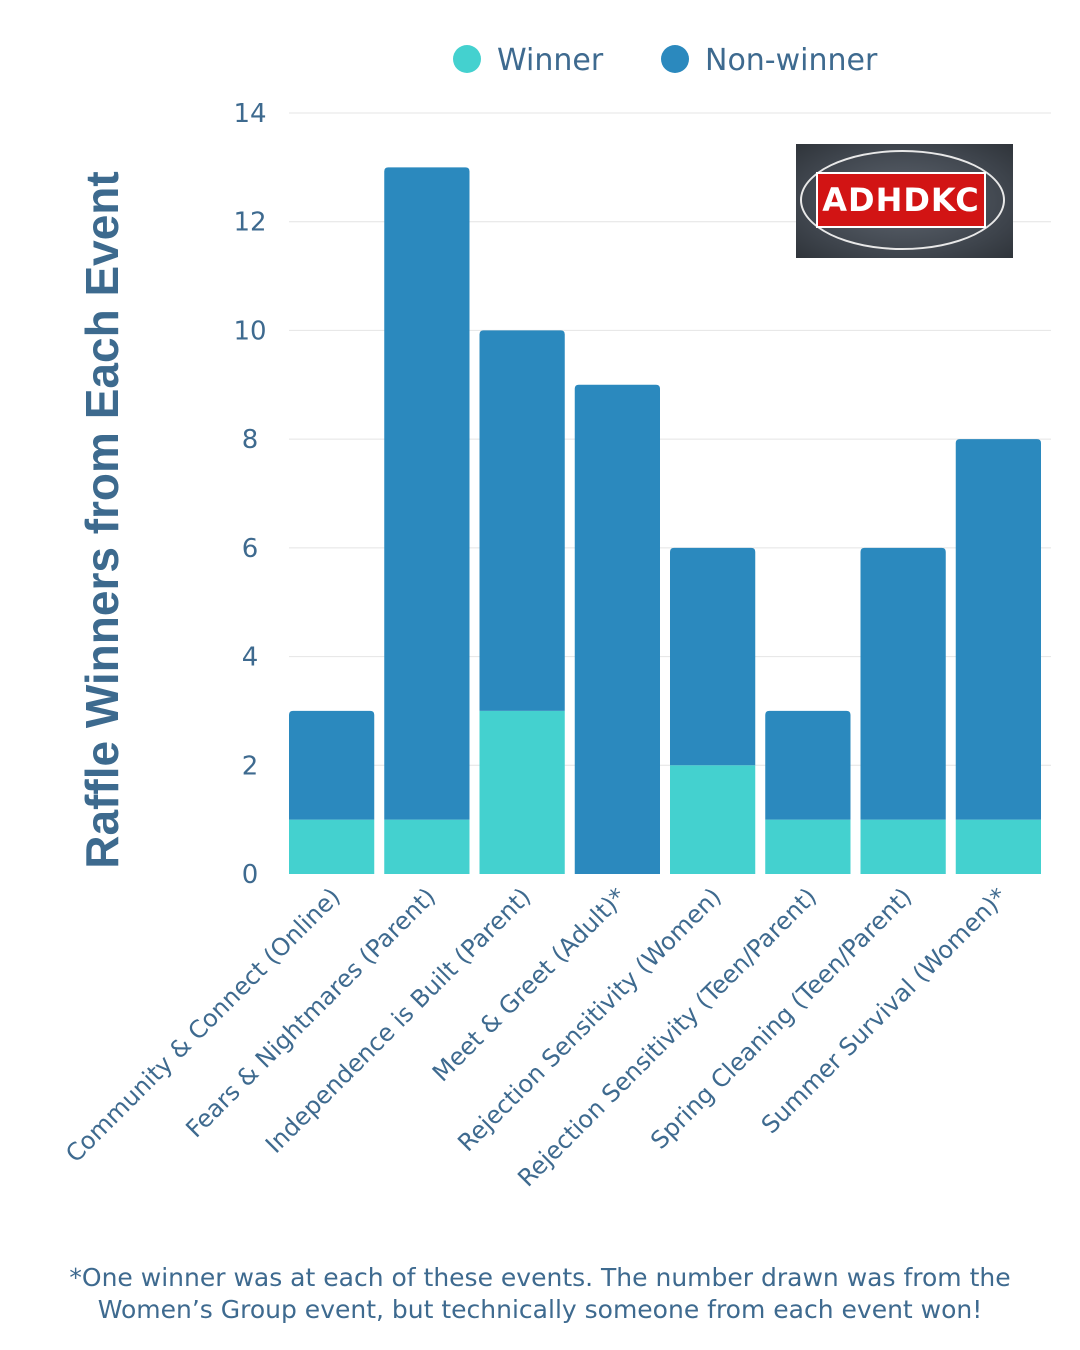 The image size is (1080, 1350). What do you see at coordinates (102, 519) in the screenshot?
I see `y-axis-label: Raffle Winners from Each Event` at bounding box center [102, 519].